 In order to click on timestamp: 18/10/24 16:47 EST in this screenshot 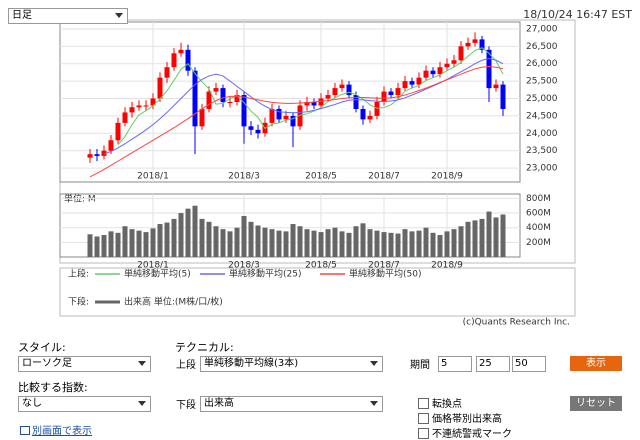, I will do `click(577, 14)`.